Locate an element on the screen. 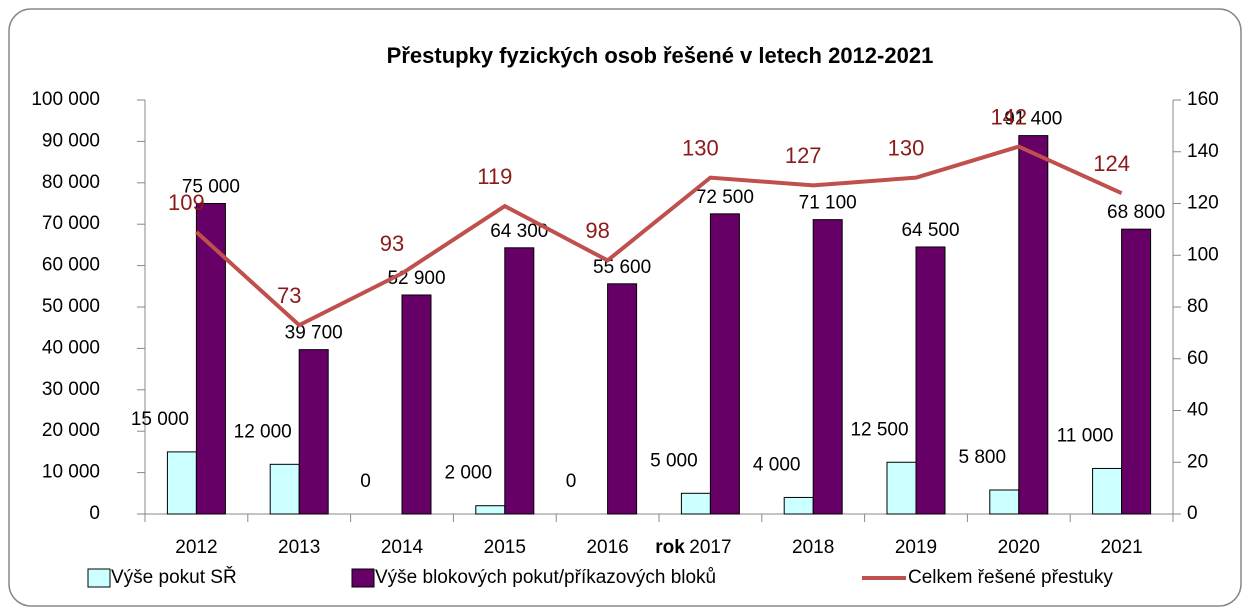 The image size is (1251, 616). bar-value-label: 72 500 is located at coordinates (725, 197).